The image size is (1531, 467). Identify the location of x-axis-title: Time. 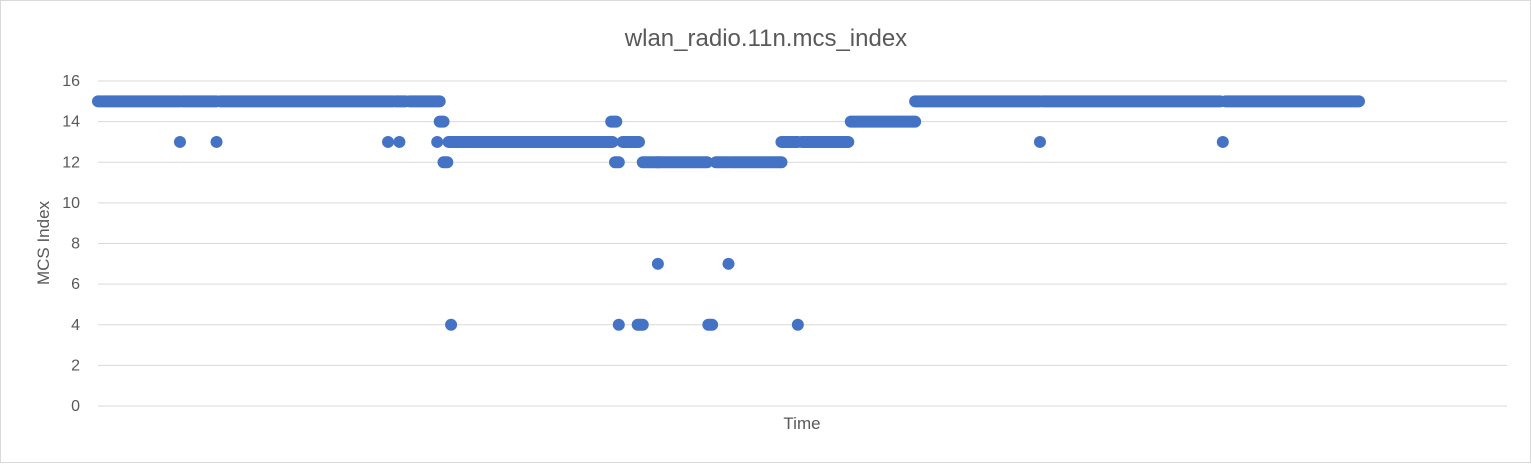
(801, 423).